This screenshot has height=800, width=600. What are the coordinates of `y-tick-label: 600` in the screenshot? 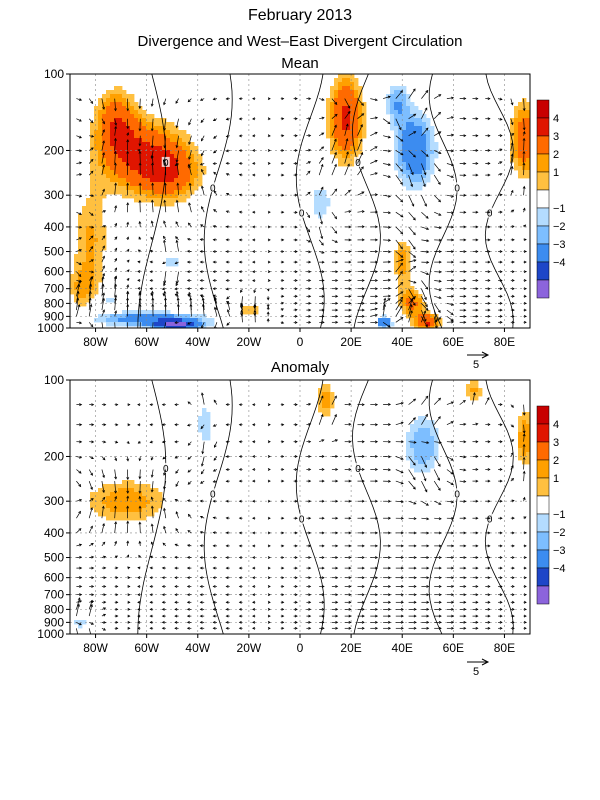 It's located at (54, 272).